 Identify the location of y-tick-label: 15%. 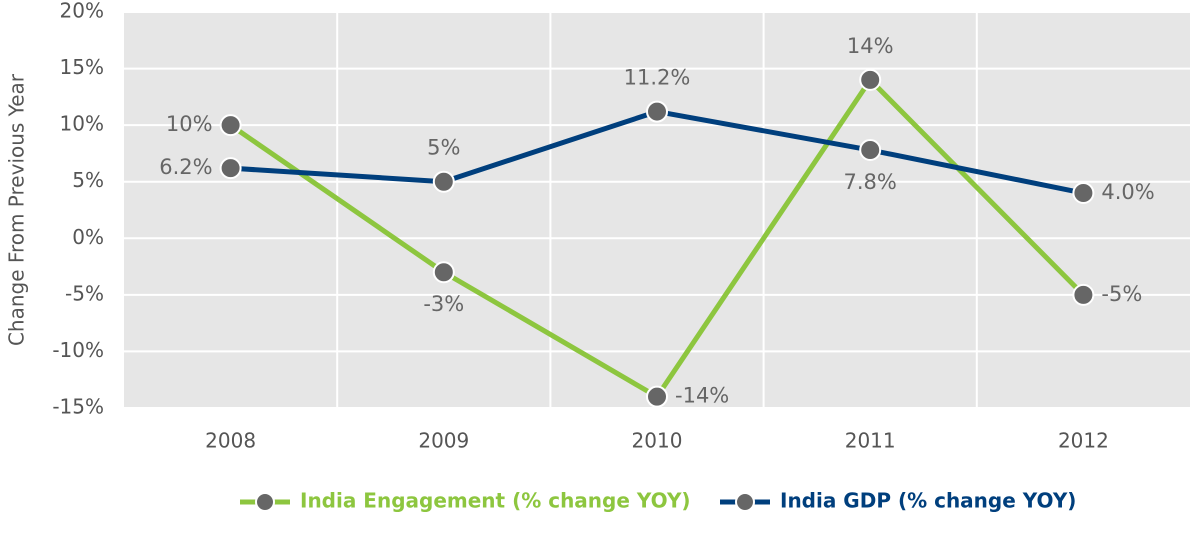
(82, 67).